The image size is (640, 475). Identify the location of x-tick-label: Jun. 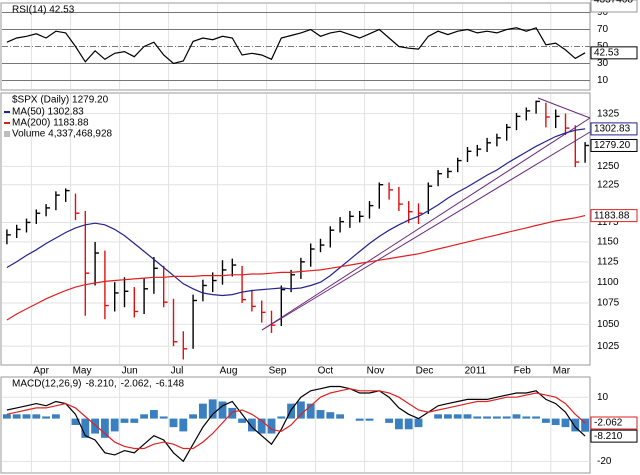
(130, 371).